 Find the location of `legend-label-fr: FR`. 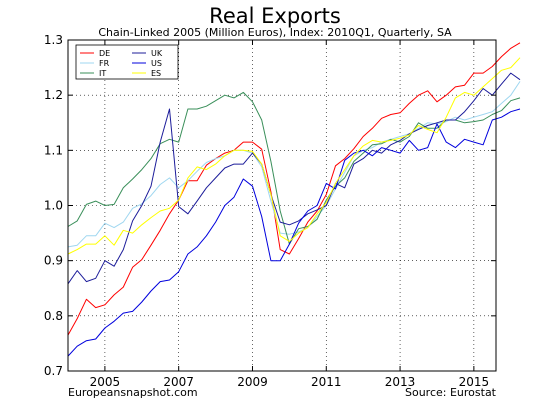

legend-label-fr: FR is located at coordinates (104, 63).